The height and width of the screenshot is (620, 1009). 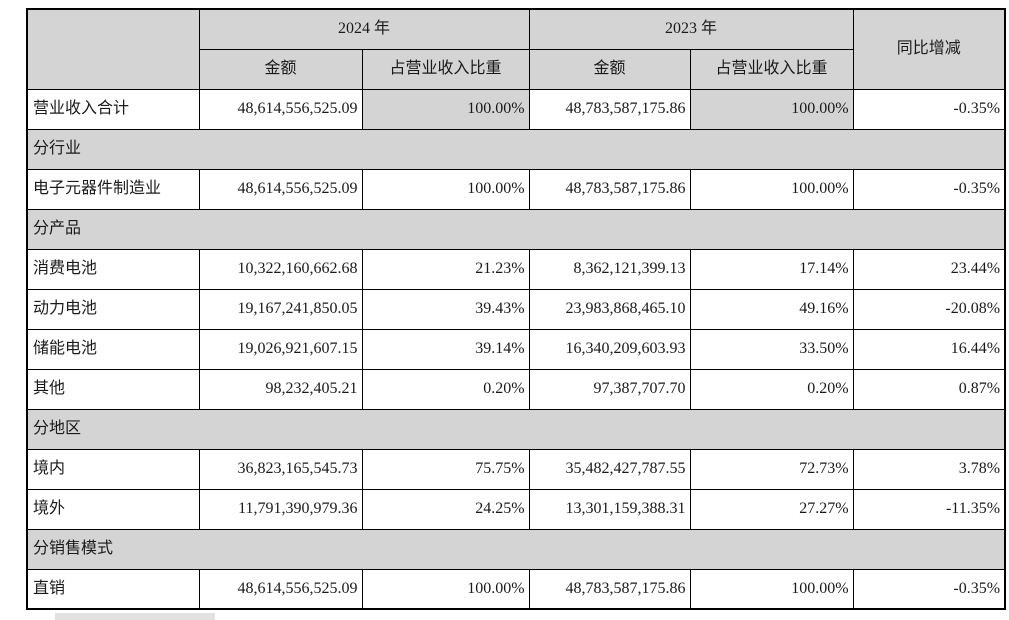 I want to click on amount-2023-cell: 16,340,209,603.93, so click(x=609, y=349).